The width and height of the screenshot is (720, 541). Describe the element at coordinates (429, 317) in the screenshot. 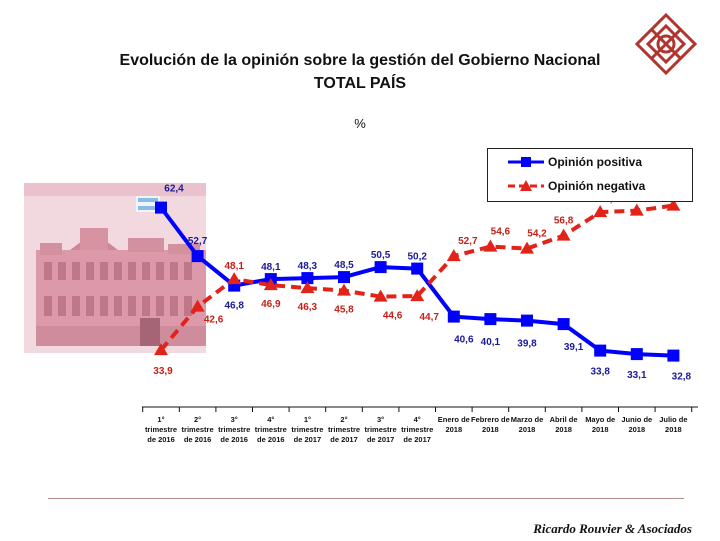

I see `data-label-negative: 44,7` at that location.